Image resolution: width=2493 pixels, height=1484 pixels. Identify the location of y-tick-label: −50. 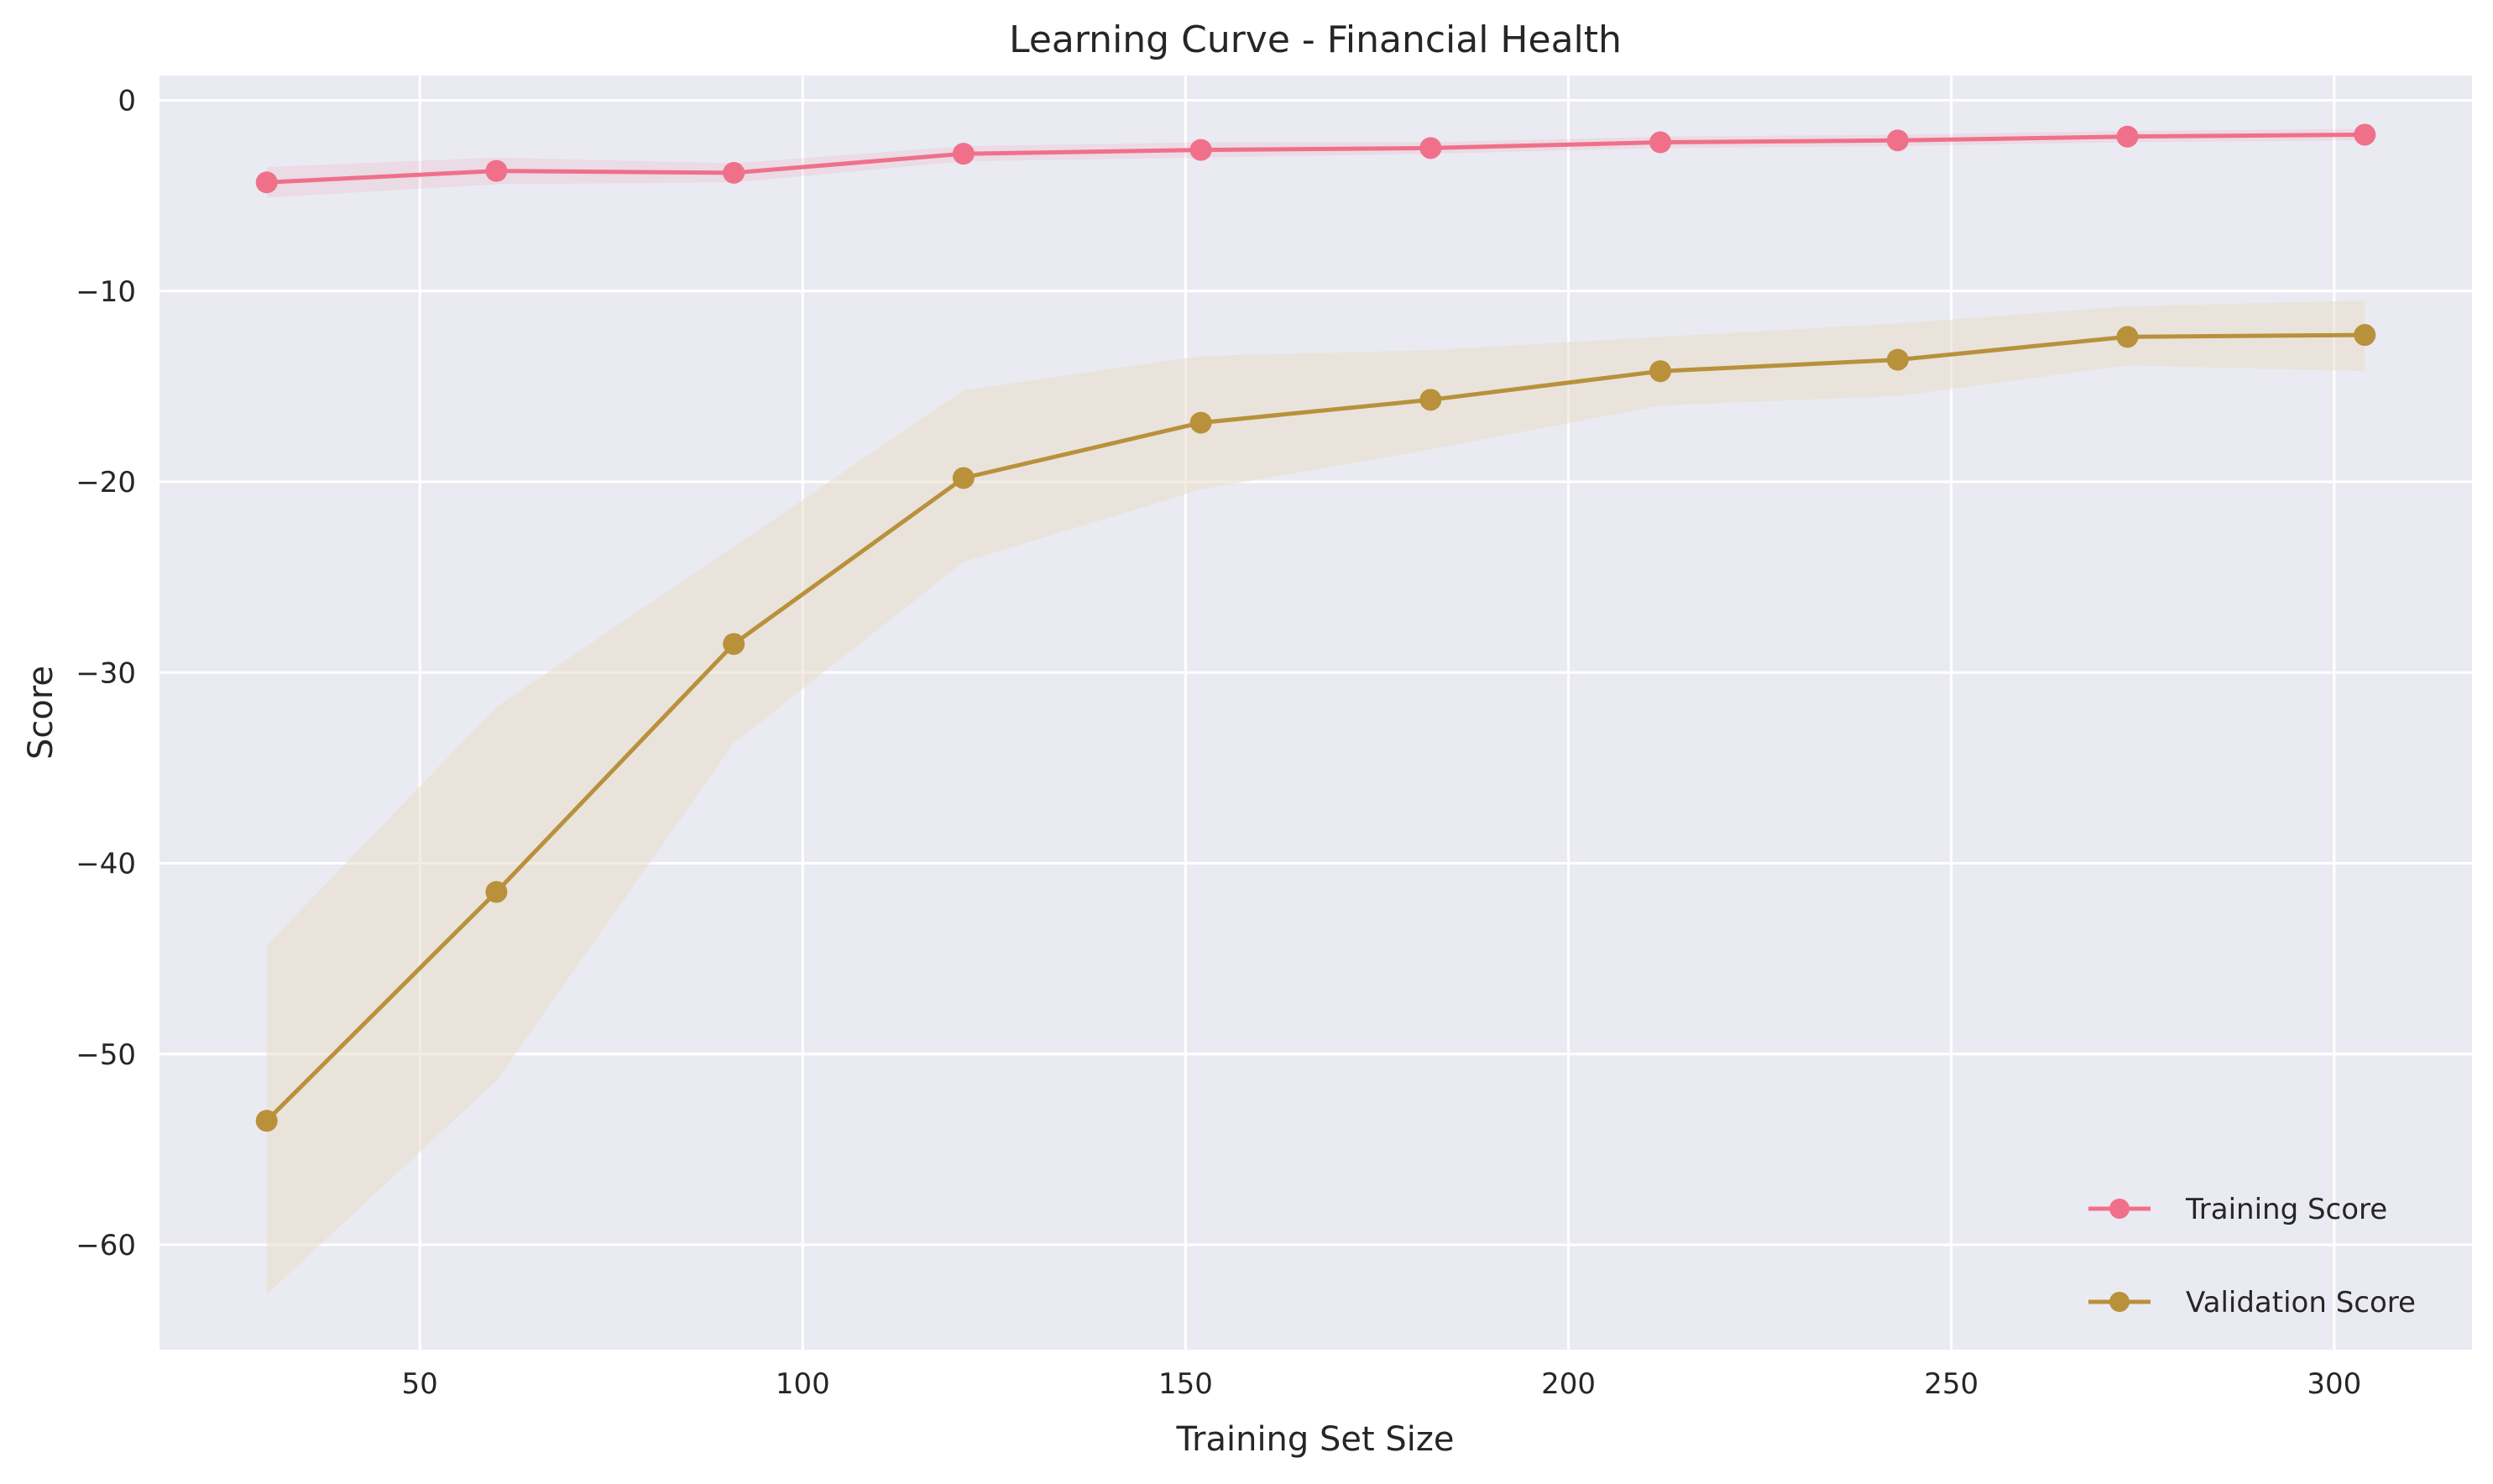
(106, 1055).